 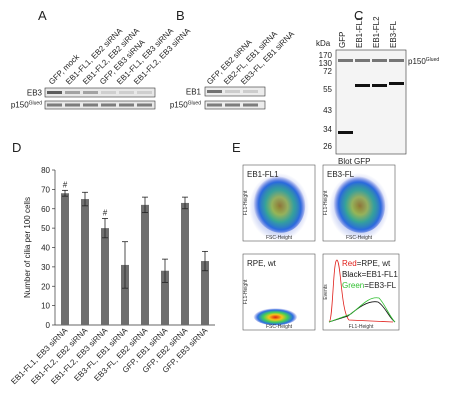 What do you see at coordinates (45, 228) in the screenshot?
I see `y-tick-label: 50` at bounding box center [45, 228].